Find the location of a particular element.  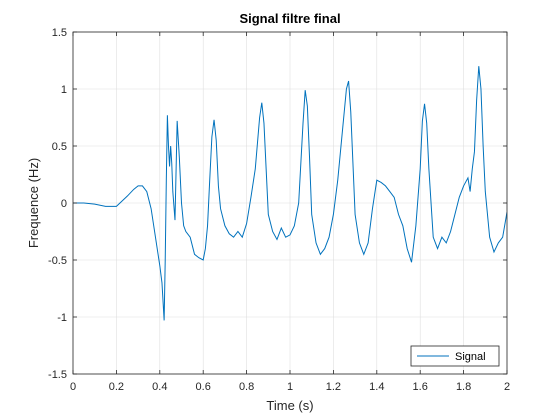

legend-box is located at coordinates (455, 356).